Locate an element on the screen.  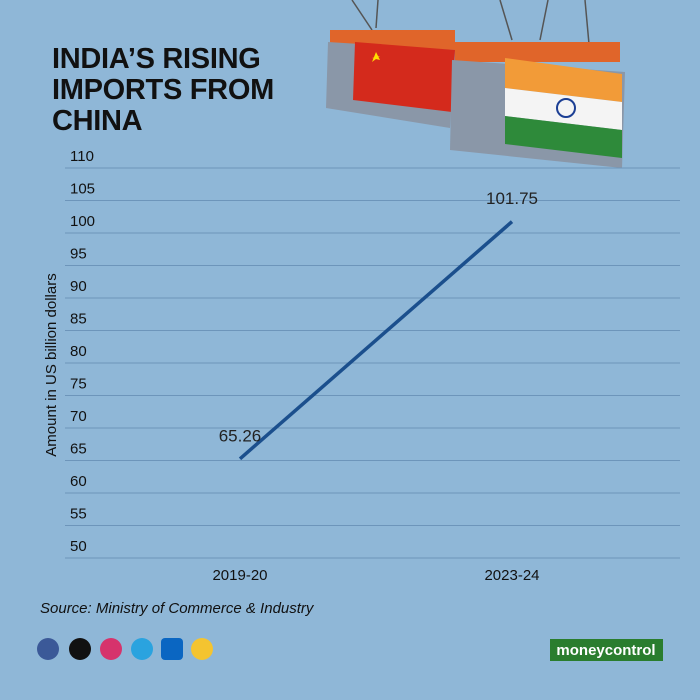
brand: moneycontrol is located at coordinates (605, 650).